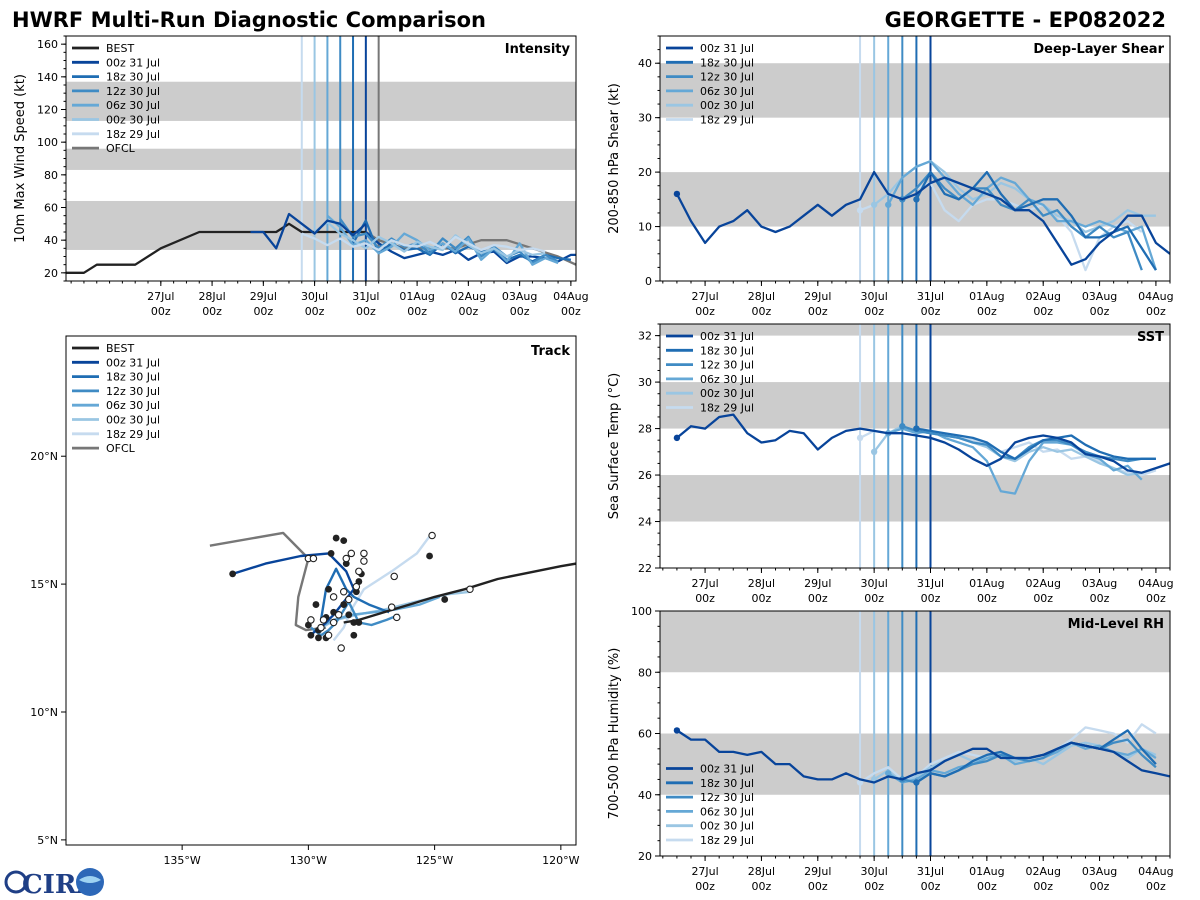 The width and height of the screenshot is (1200, 900). I want to click on cira-logo: CIRA, so click(54, 884).